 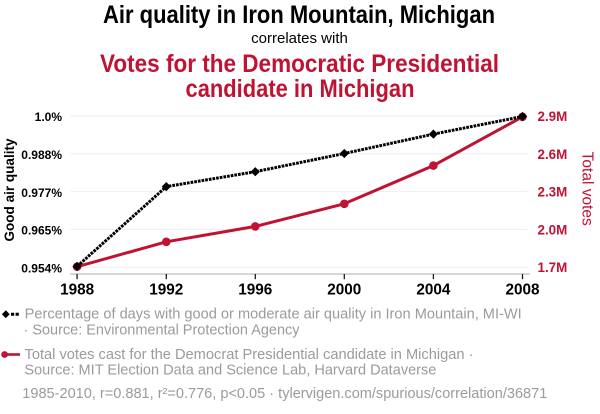 I want to click on svg-text: 0.954%, so click(x=41, y=268).